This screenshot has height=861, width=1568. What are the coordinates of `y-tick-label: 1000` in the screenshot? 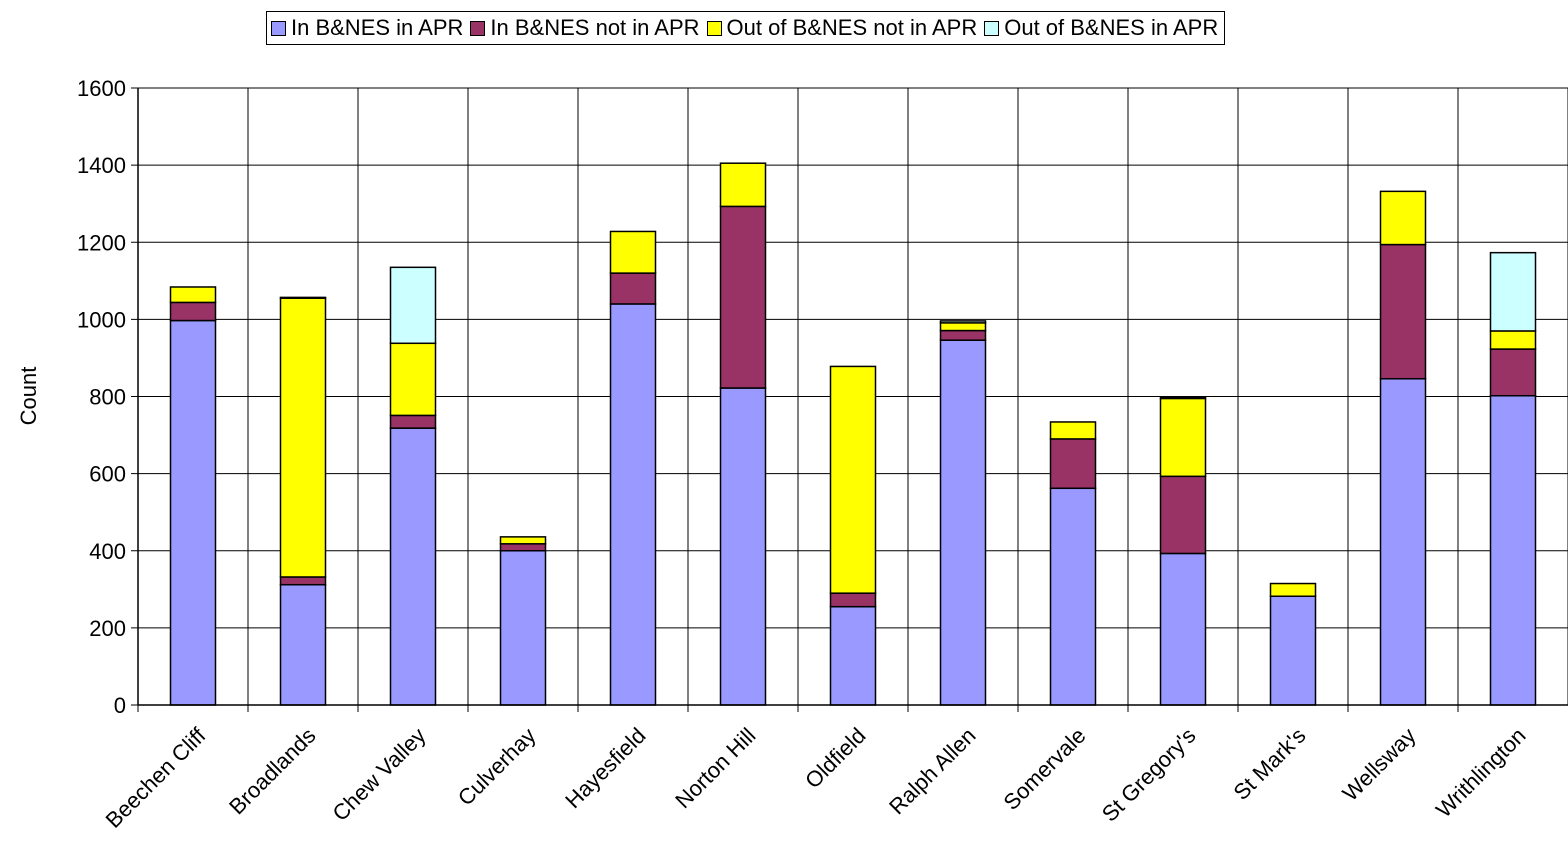 It's located at (101, 319).